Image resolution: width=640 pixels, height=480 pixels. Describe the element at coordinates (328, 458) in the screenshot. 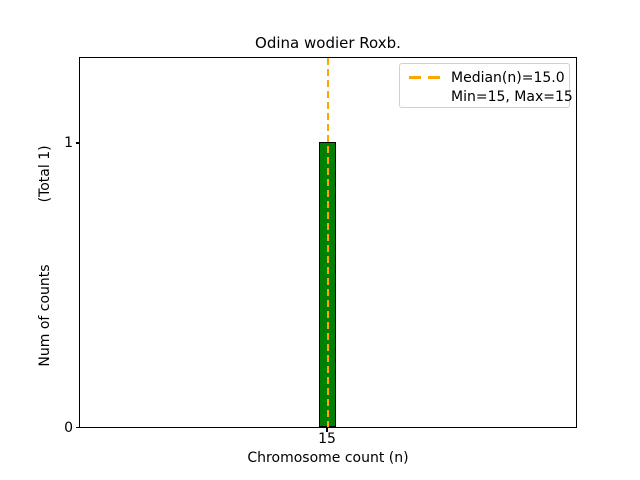

I see `x-axis-label: Chromosome count (n)` at that location.